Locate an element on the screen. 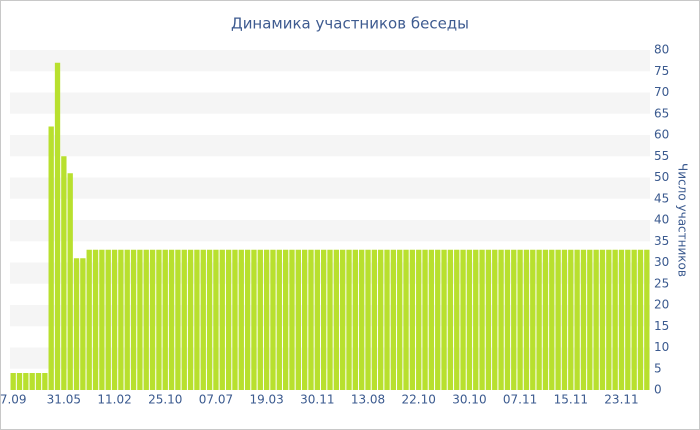 The width and height of the screenshot is (700, 430). chart-title: Динамика участников беседы is located at coordinates (350, 24).